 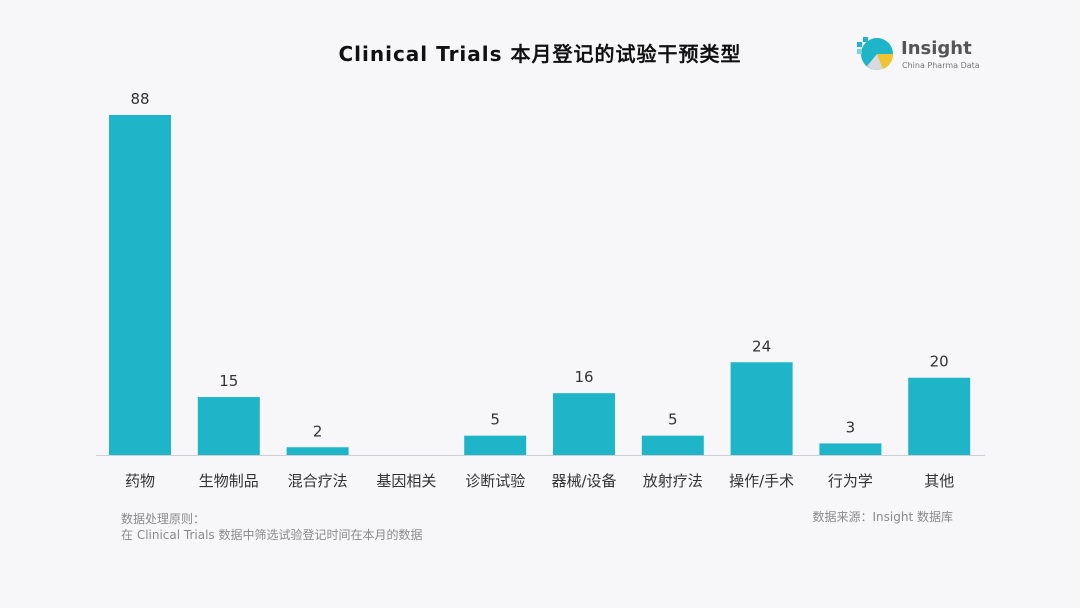 What do you see at coordinates (318, 431) in the screenshot?
I see `data-label-2: 2` at bounding box center [318, 431].